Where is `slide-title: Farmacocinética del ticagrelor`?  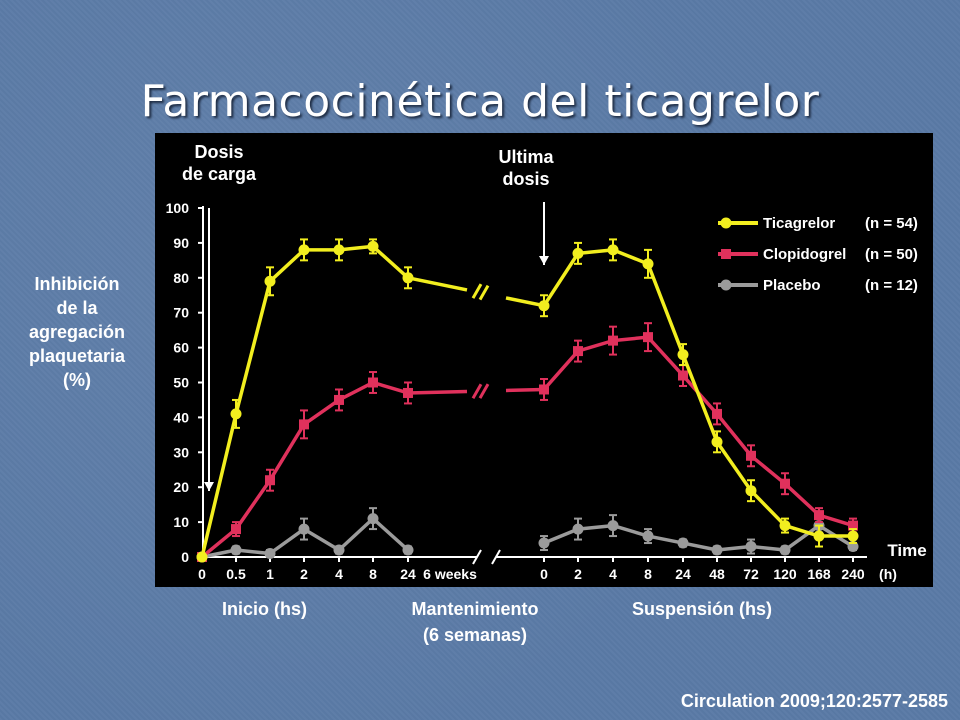 slide-title: Farmacocinética del ticagrelor is located at coordinates (480, 101).